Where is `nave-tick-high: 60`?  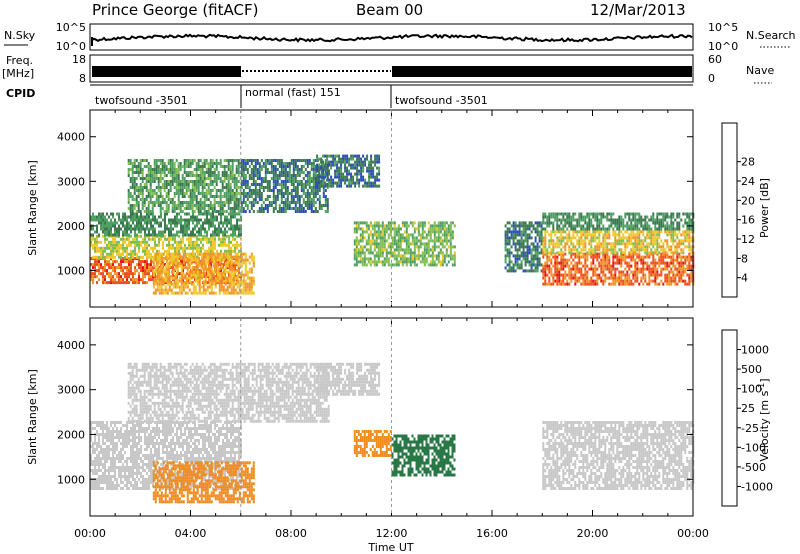
nave-tick-high: 60 is located at coordinates (715, 59).